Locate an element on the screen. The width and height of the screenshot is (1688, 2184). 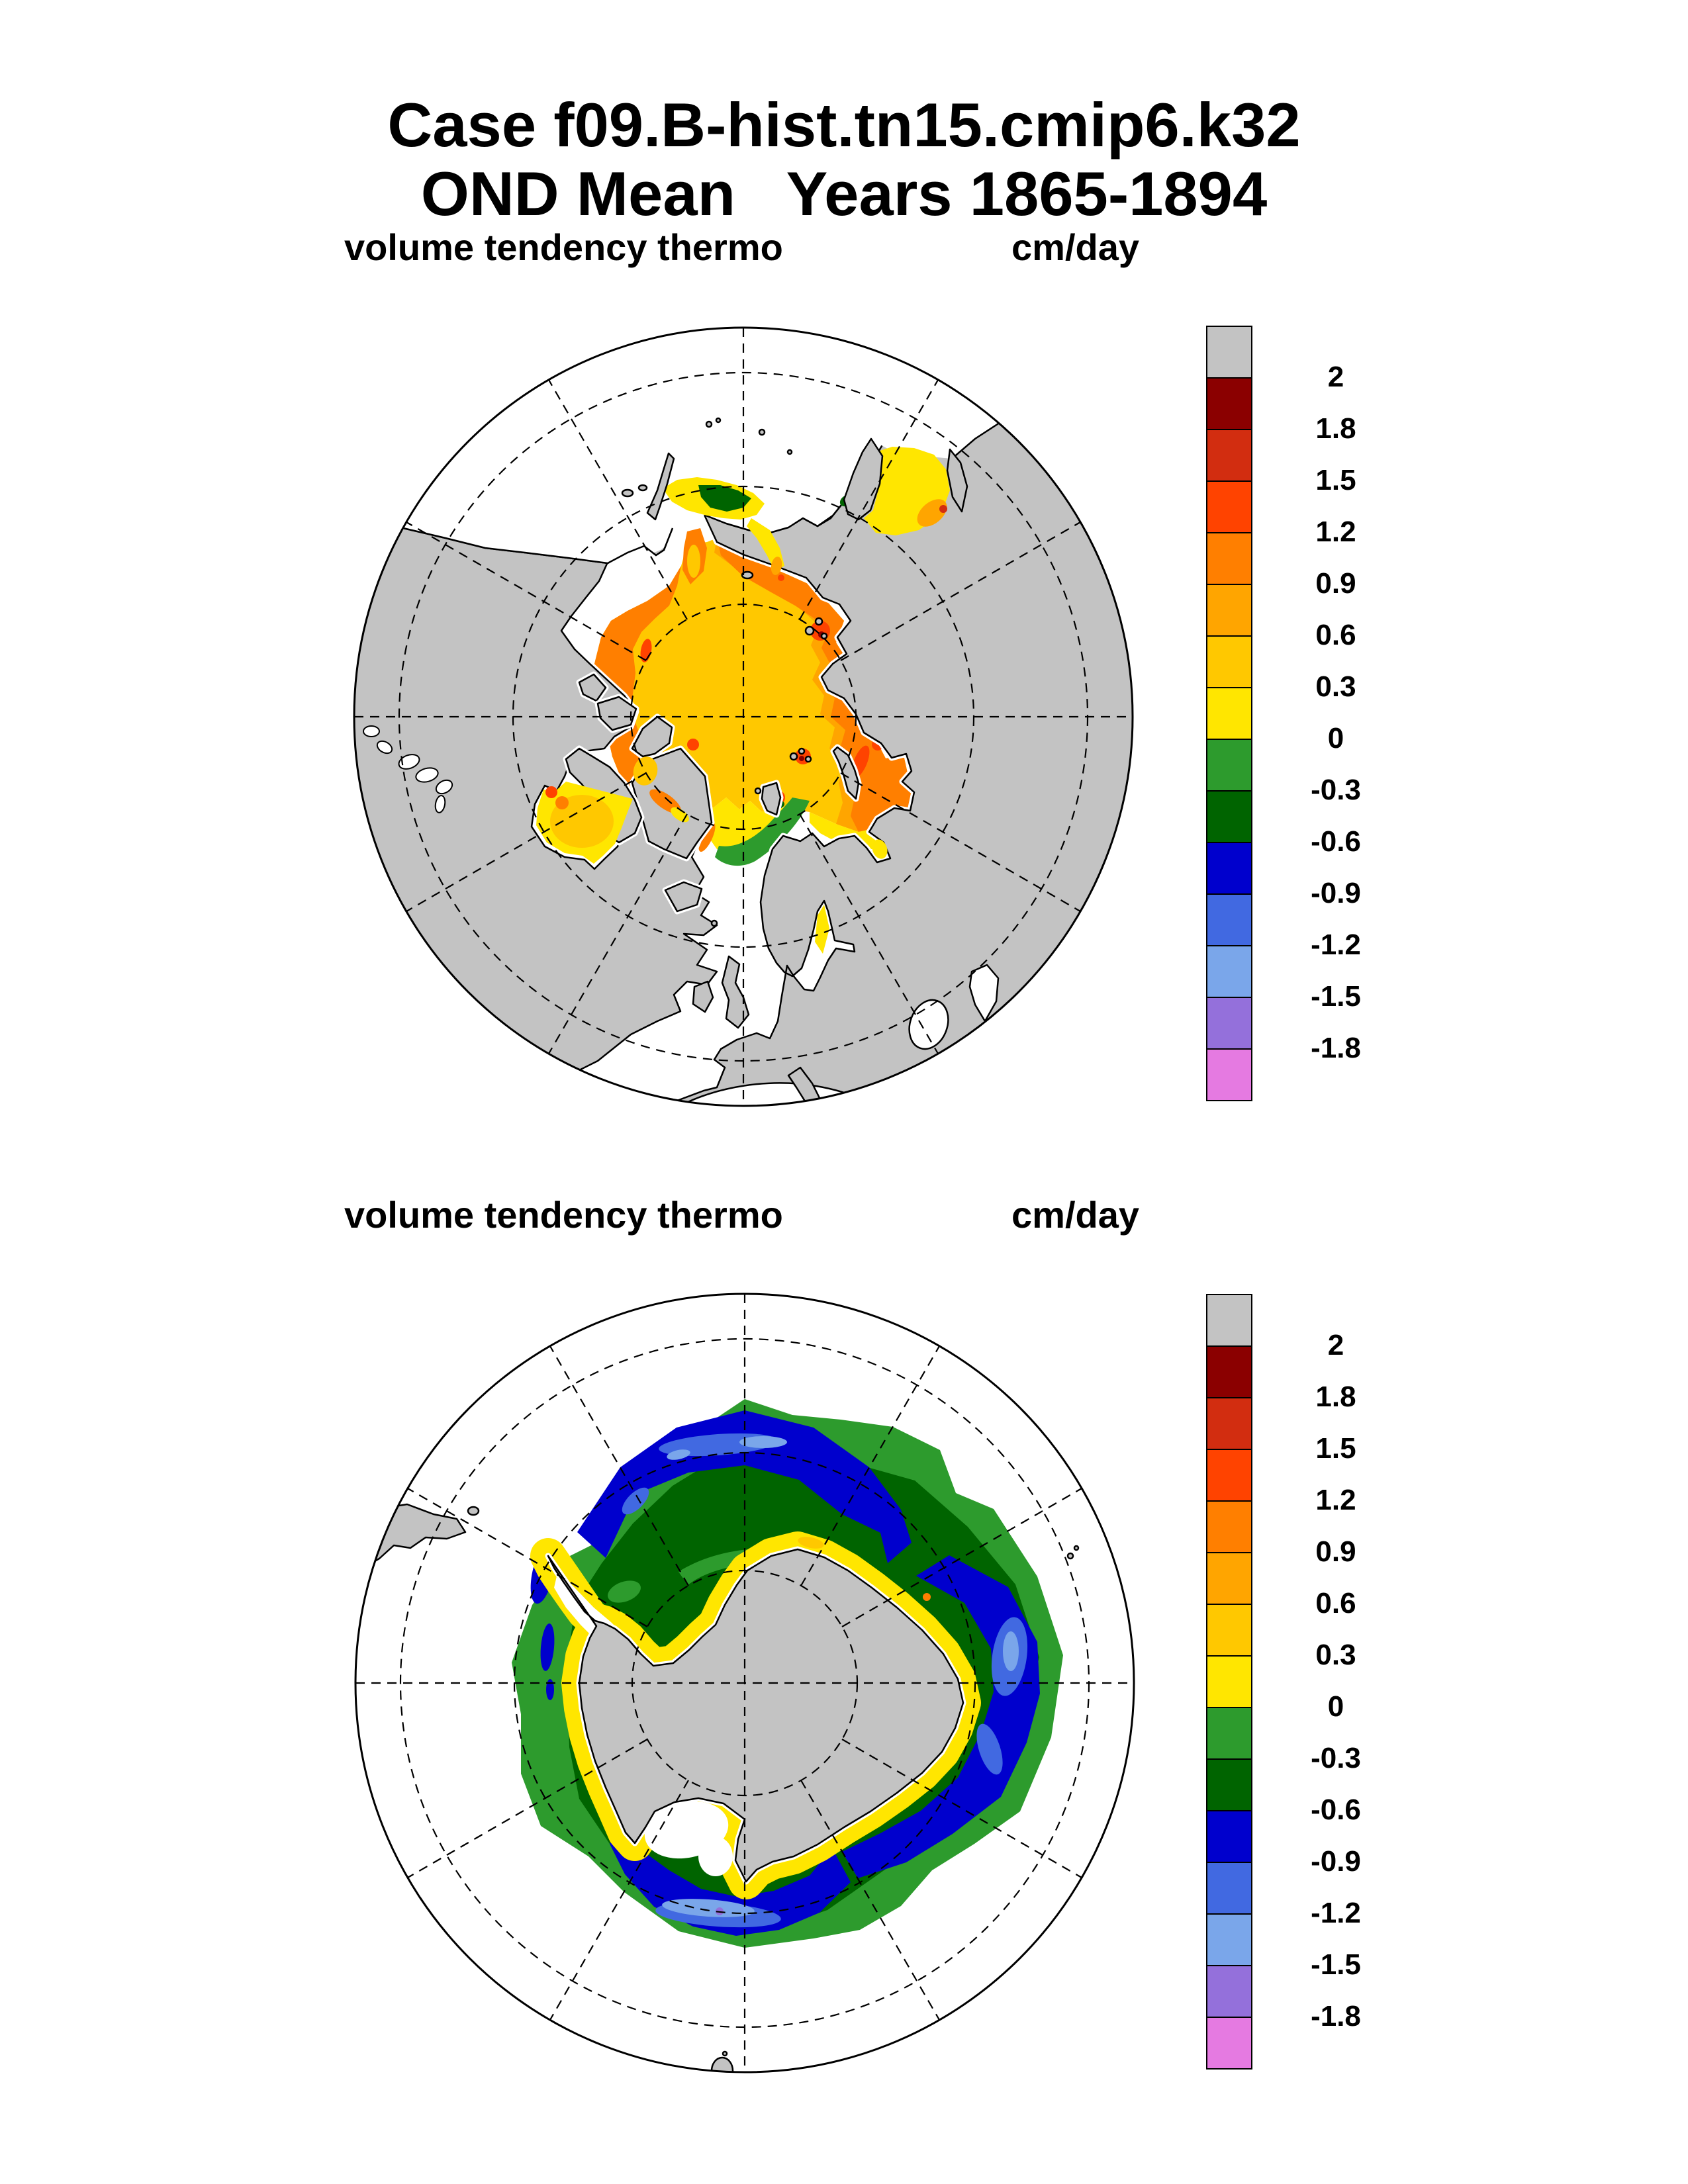
mediterranean-sea is located at coordinates (803, 1094).